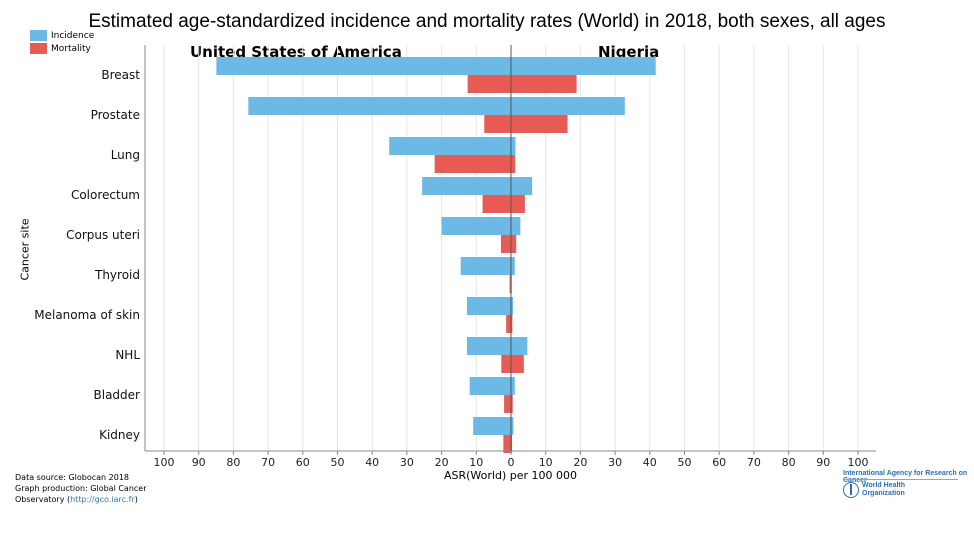  What do you see at coordinates (105, 195) in the screenshot?
I see `category-label: Colorectum` at bounding box center [105, 195].